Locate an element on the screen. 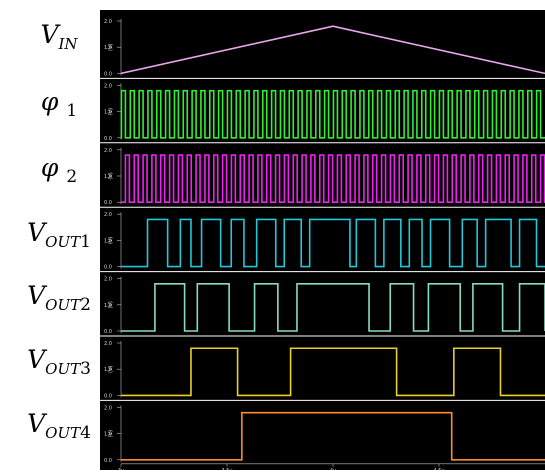  series-line-vin is located at coordinates (332, 50).